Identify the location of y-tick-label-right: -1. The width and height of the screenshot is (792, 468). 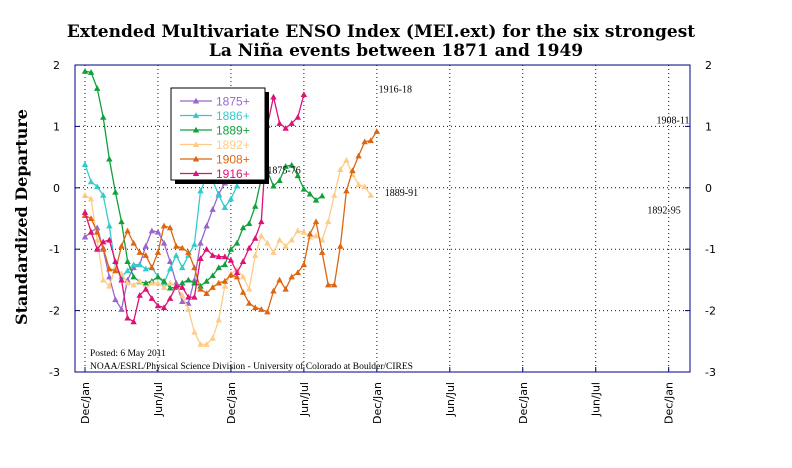
(710, 249).